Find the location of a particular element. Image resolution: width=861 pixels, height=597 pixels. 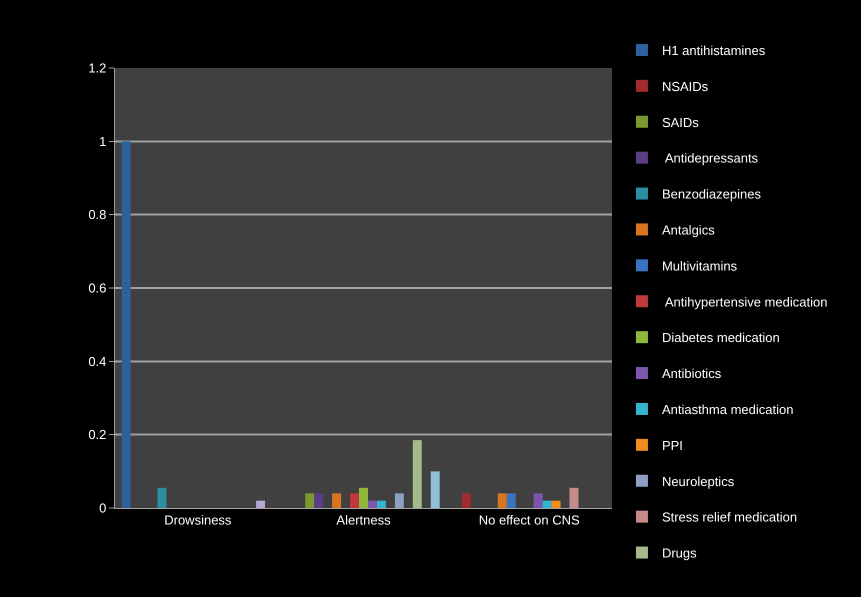

legend-label: Neuroleptics is located at coordinates (698, 481).